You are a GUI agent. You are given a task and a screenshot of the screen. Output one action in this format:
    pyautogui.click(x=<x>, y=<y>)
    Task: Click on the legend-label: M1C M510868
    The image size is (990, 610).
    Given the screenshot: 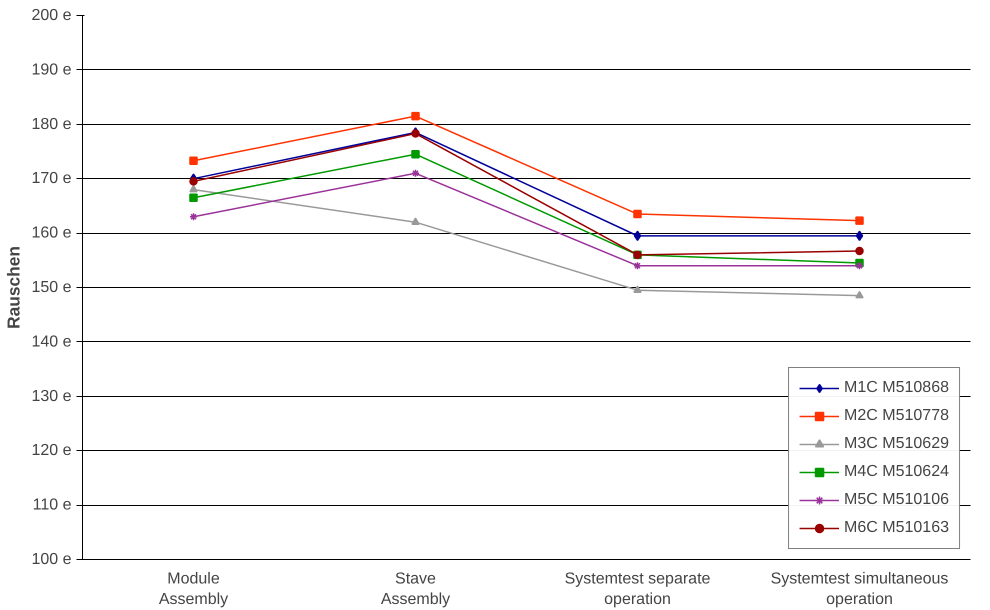 What is the action you would take?
    pyautogui.click(x=896, y=388)
    